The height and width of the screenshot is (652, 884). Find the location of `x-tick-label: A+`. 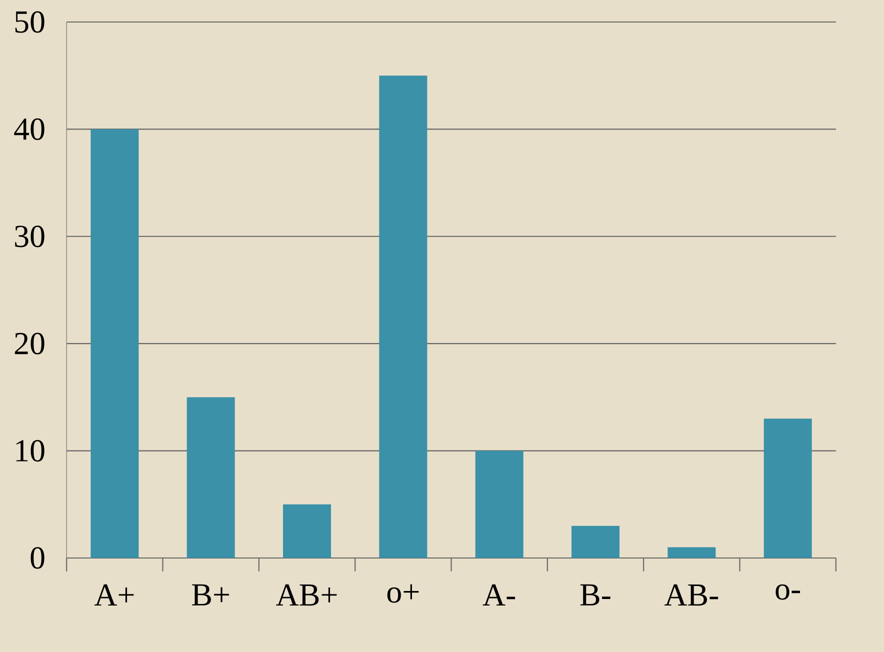

x-tick-label: A+ is located at coordinates (114, 595).